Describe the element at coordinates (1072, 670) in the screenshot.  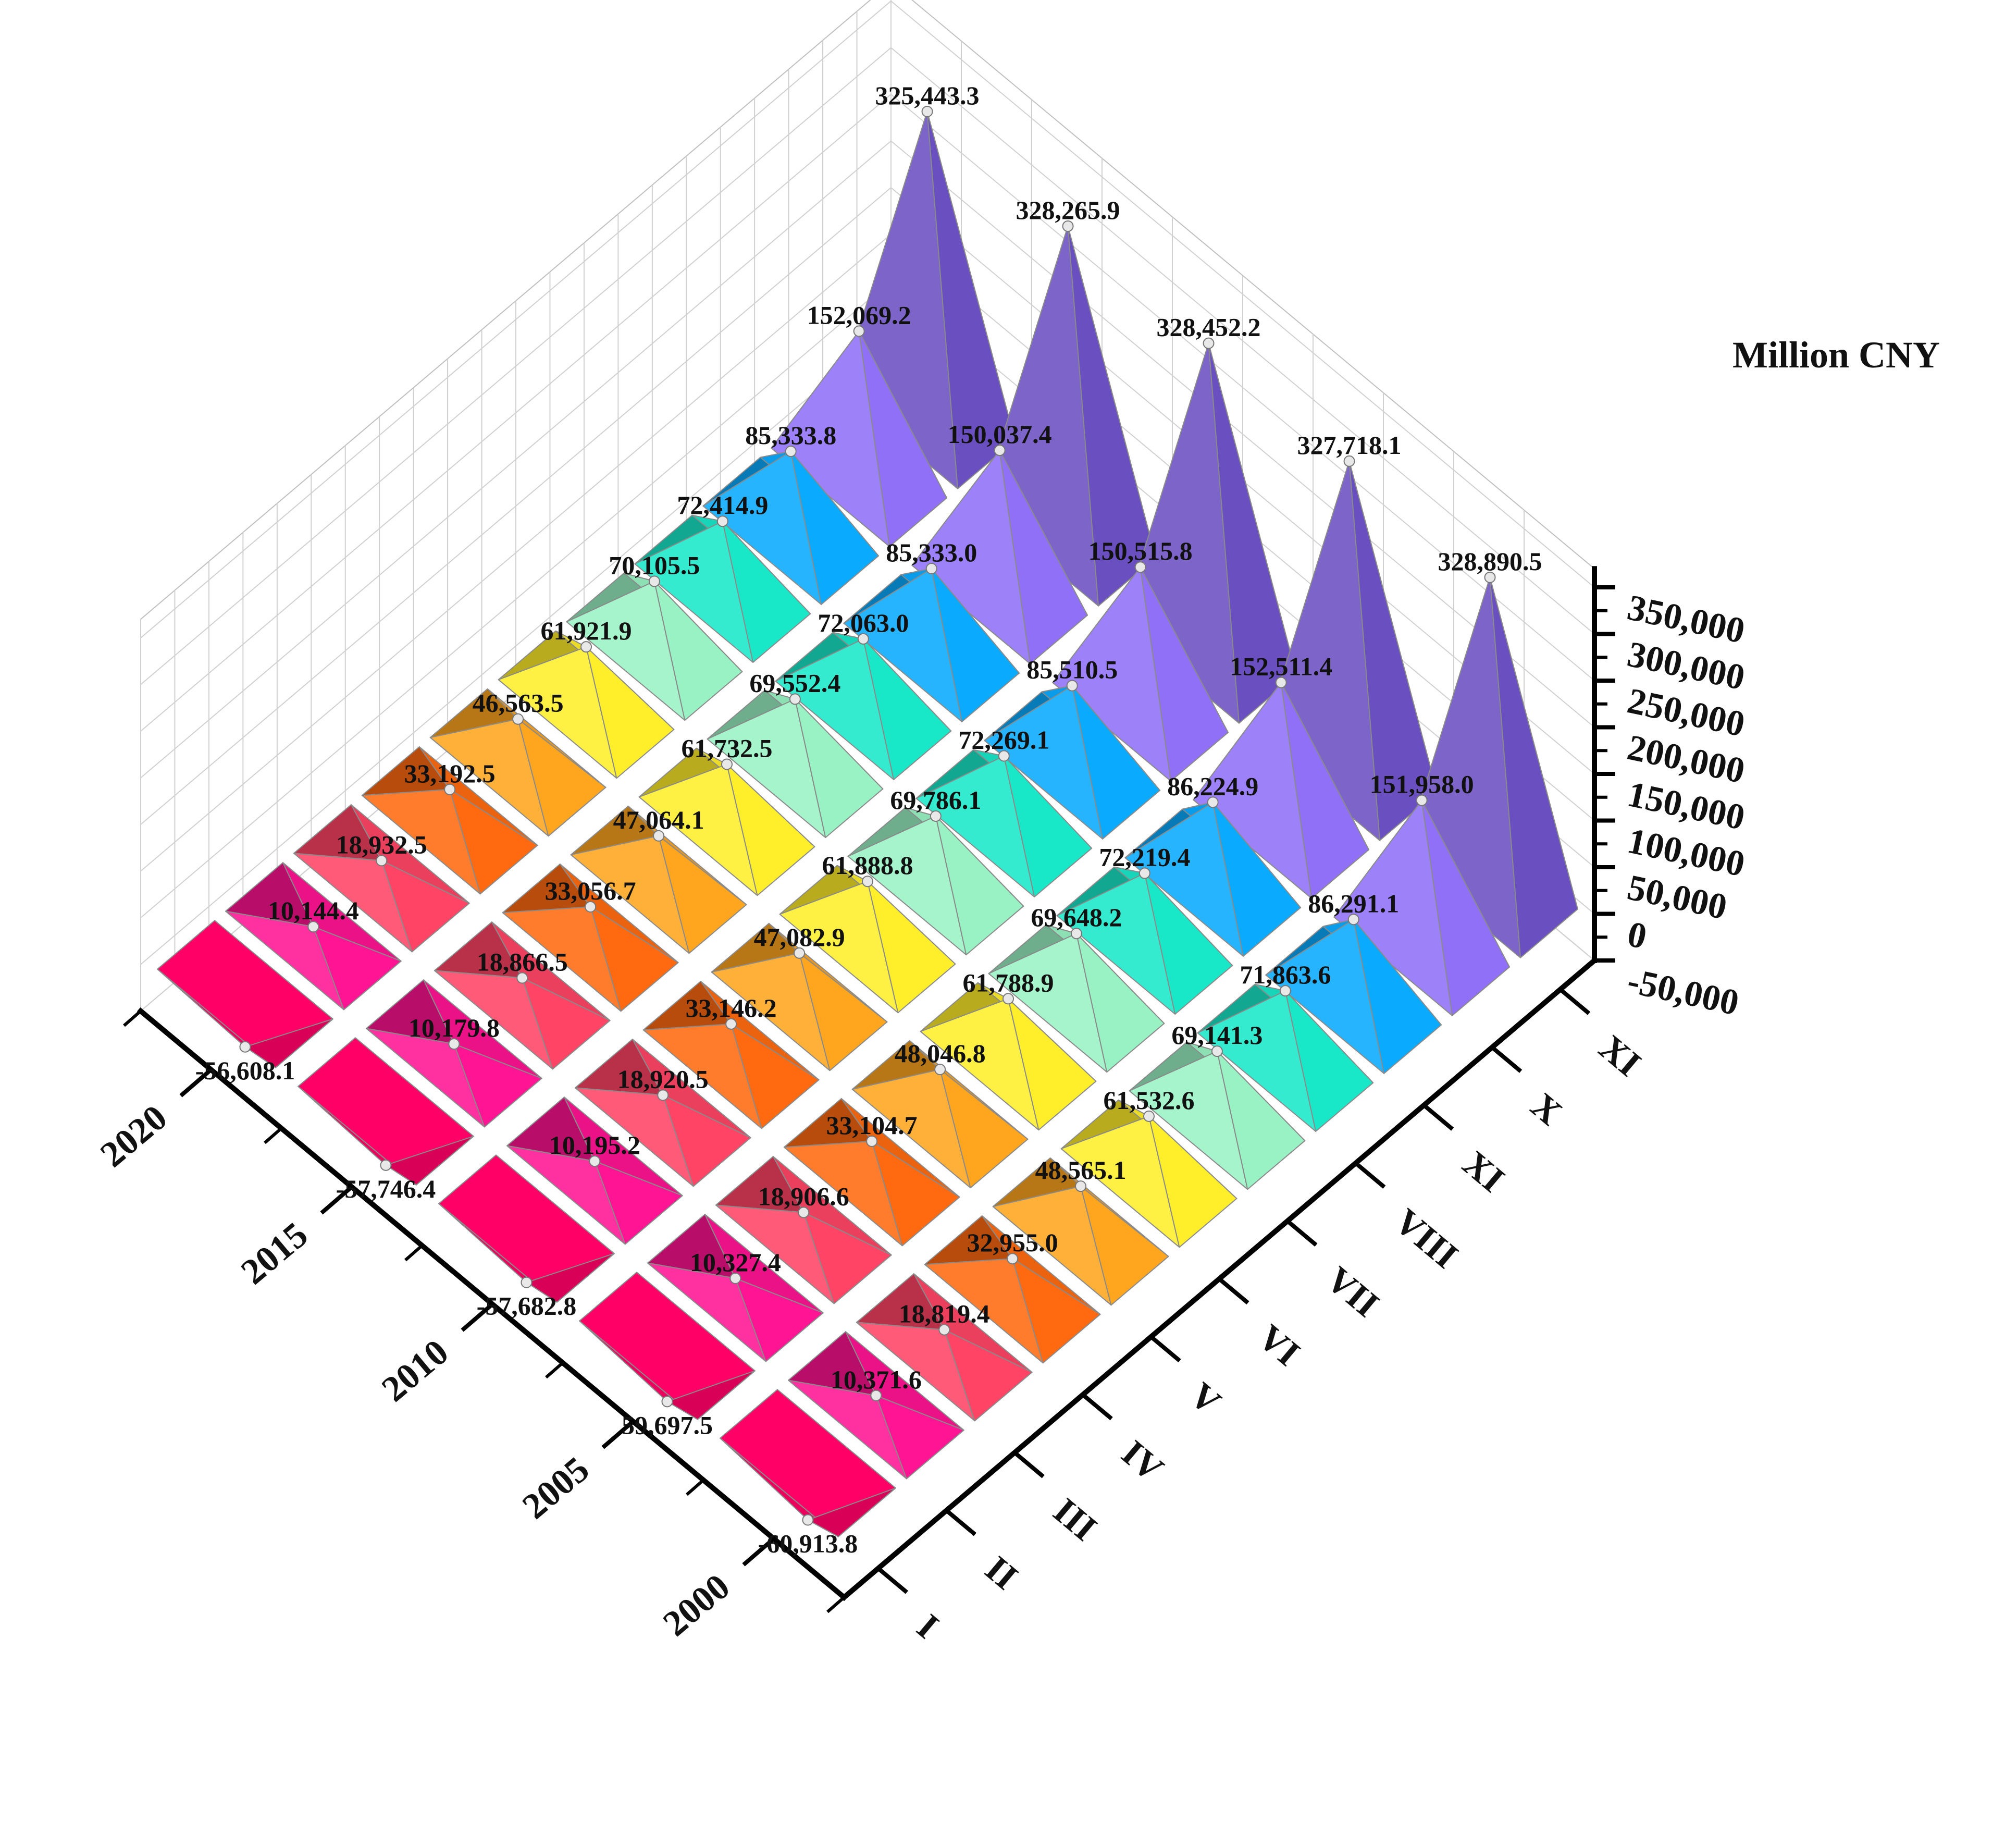
I see `data-label: 85,510.5` at that location.